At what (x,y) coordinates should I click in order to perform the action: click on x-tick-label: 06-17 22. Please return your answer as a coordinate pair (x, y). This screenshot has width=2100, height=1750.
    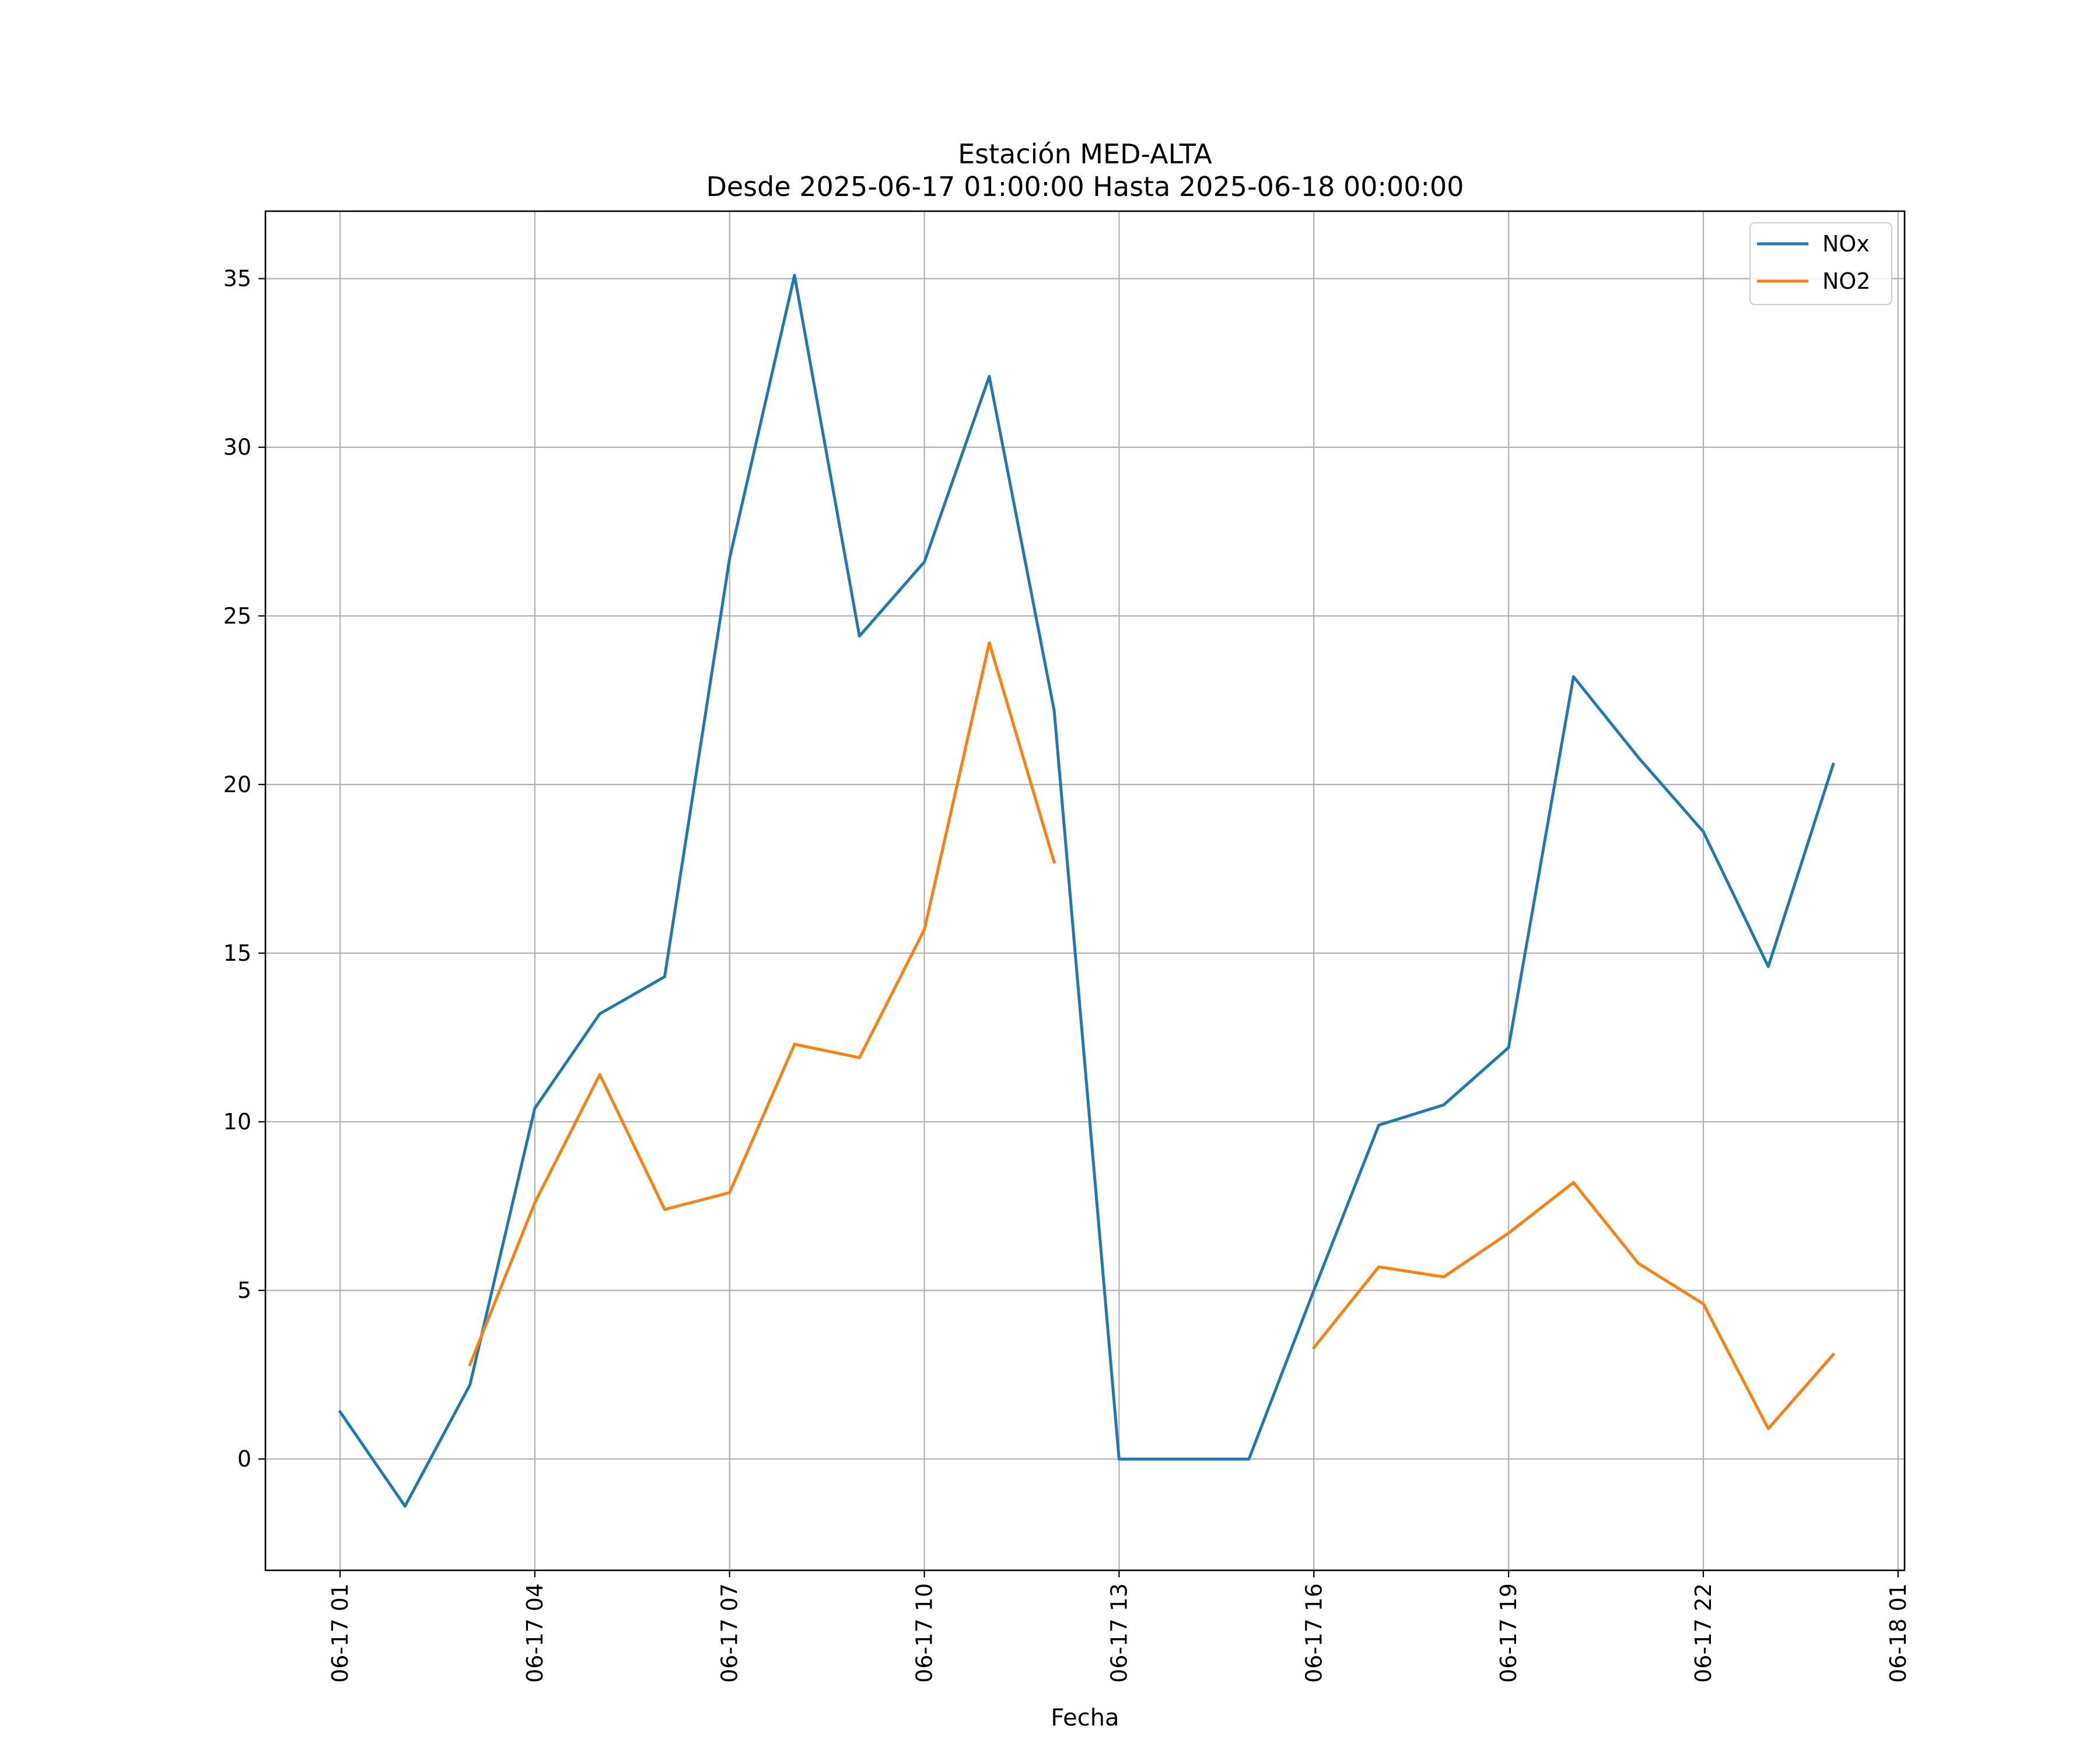
    Looking at the image, I should click on (1703, 1633).